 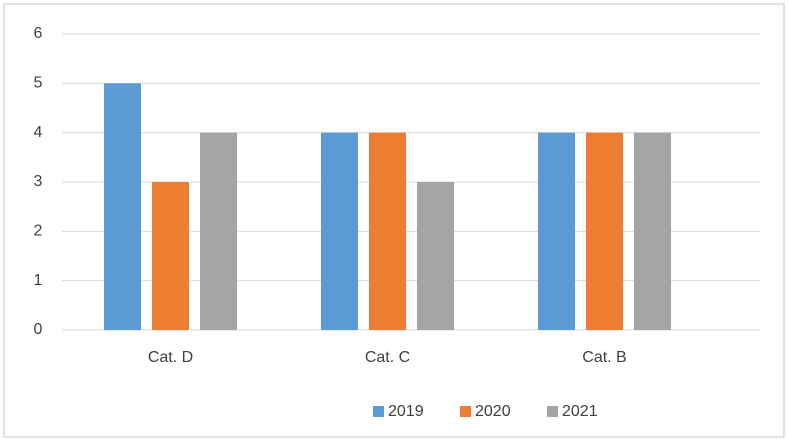 What do you see at coordinates (493, 411) in the screenshot?
I see `legend-label: 2020` at bounding box center [493, 411].